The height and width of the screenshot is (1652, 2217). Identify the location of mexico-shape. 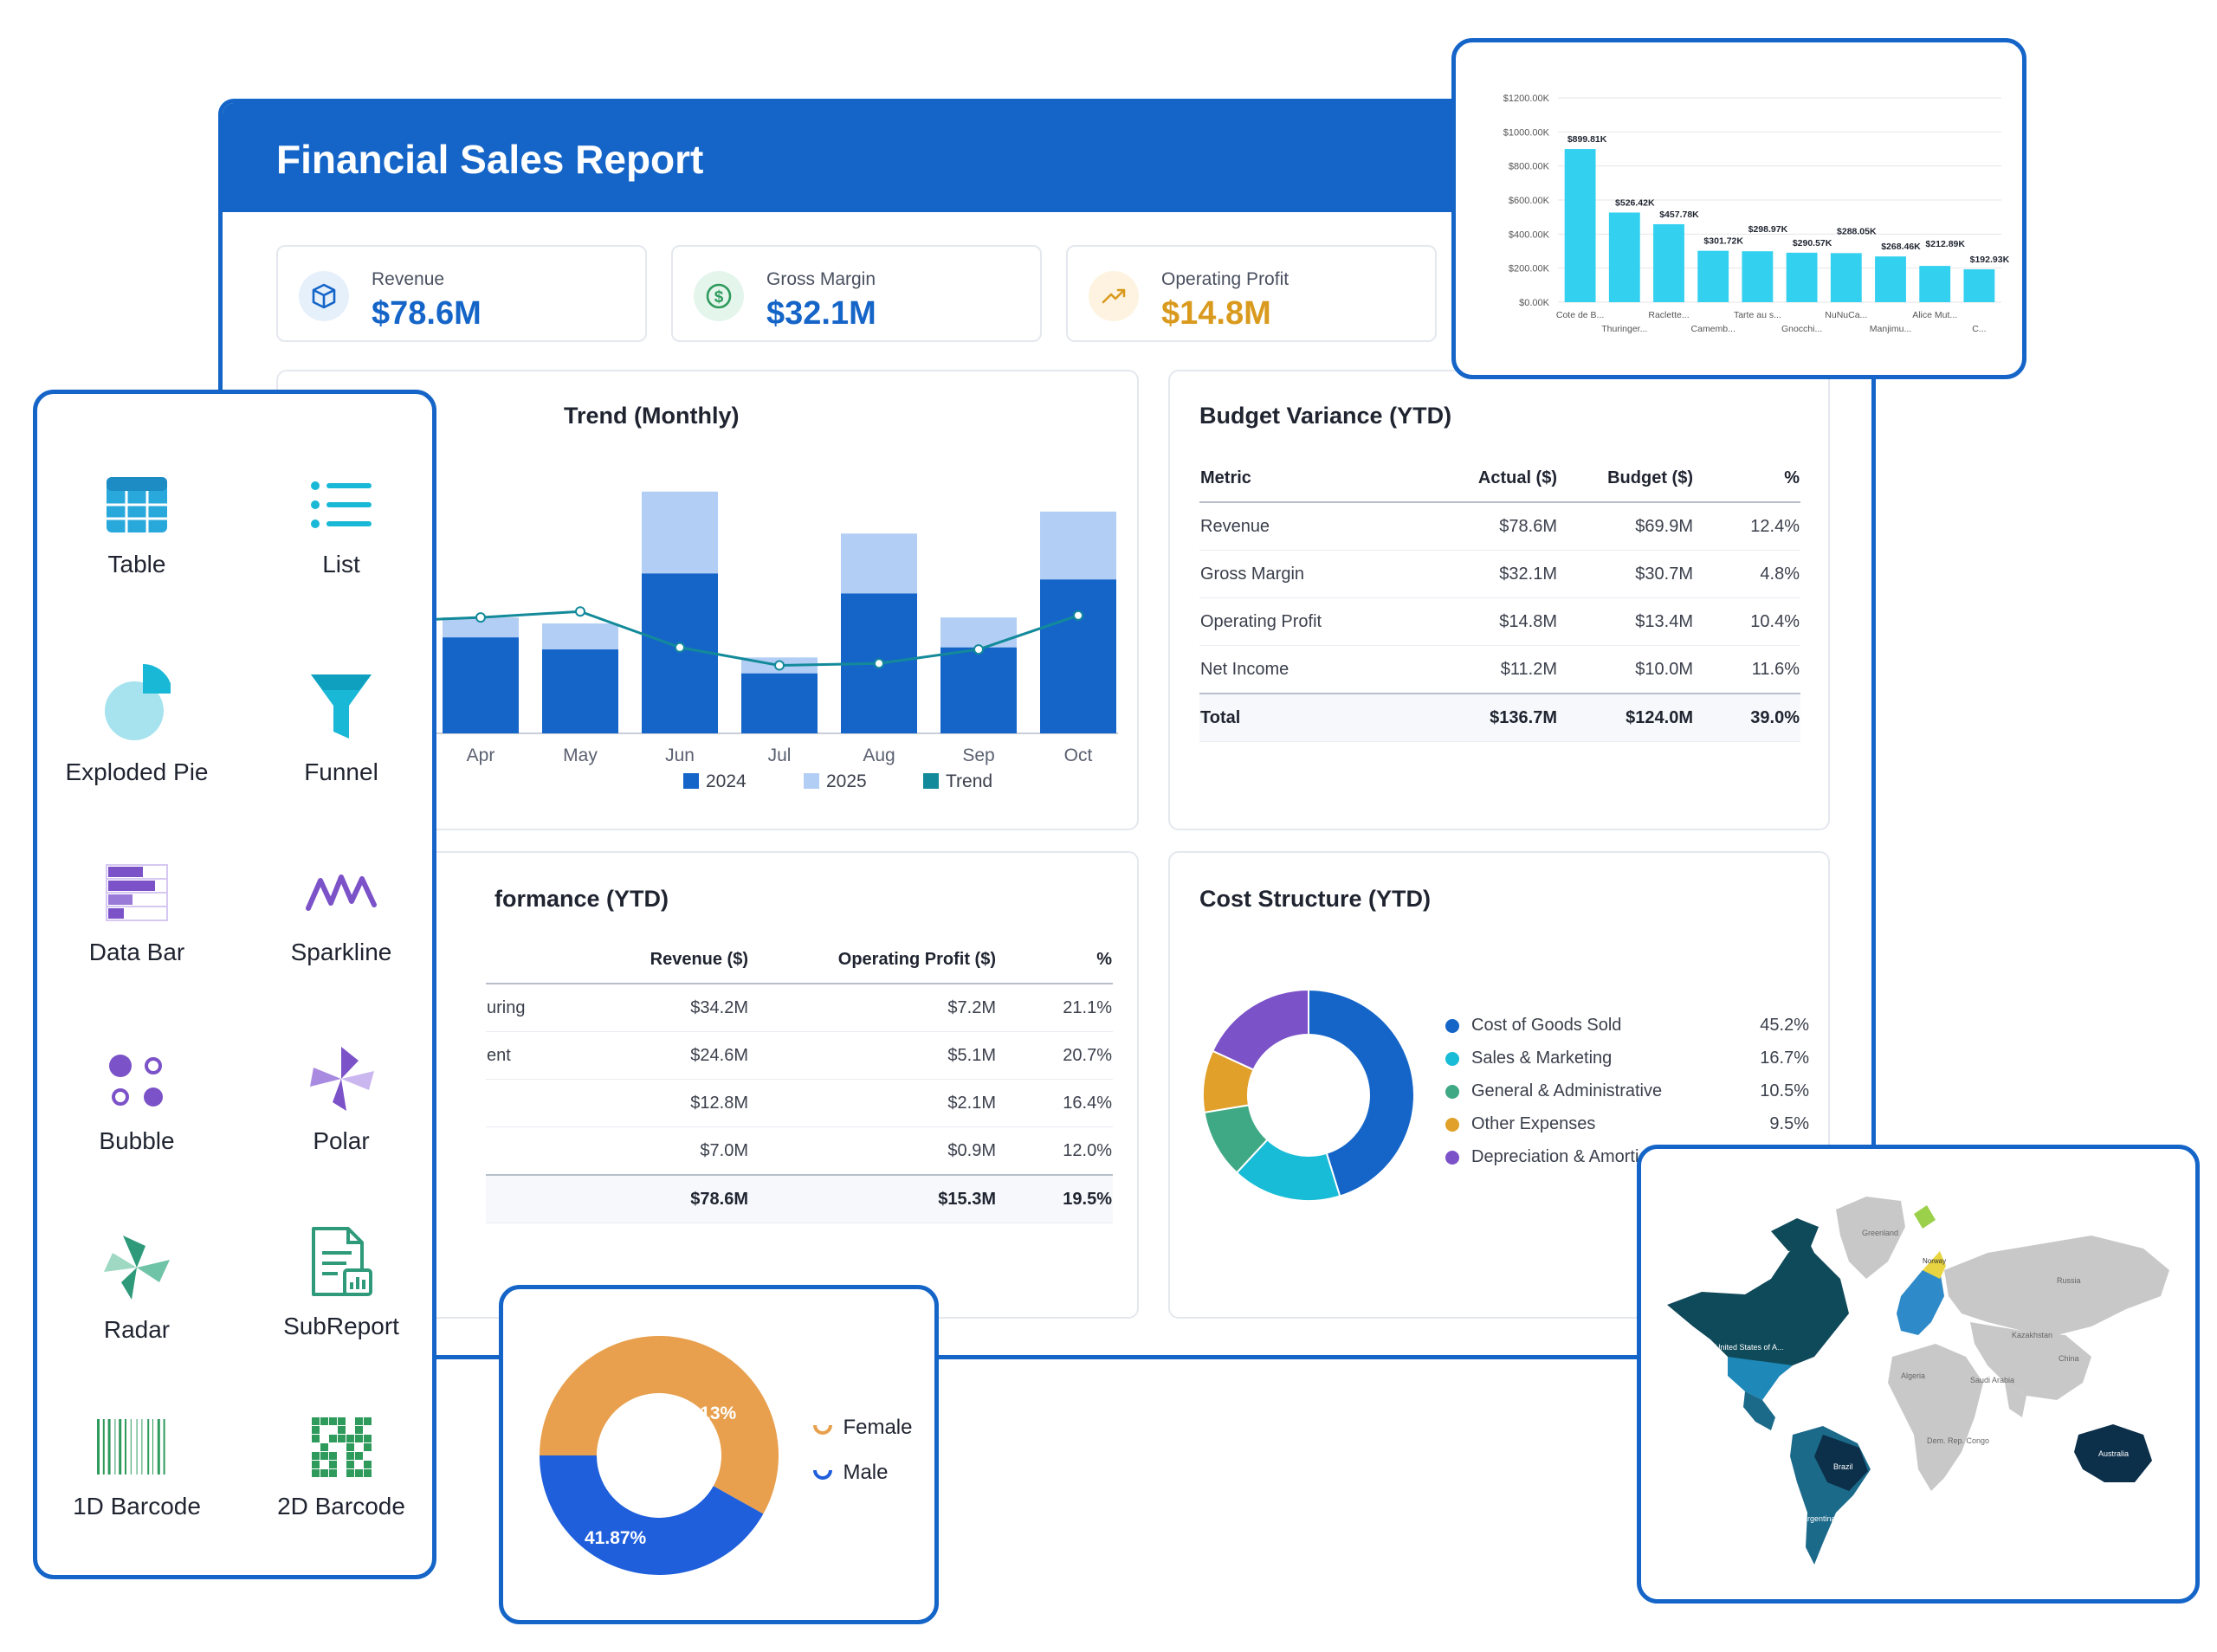
(1759, 1411).